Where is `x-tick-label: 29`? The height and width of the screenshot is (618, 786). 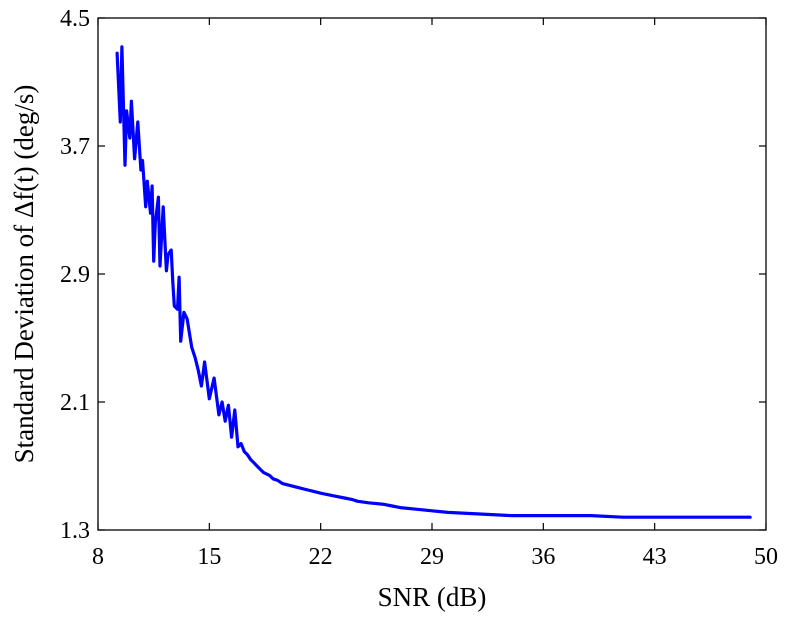 x-tick-label: 29 is located at coordinates (432, 557).